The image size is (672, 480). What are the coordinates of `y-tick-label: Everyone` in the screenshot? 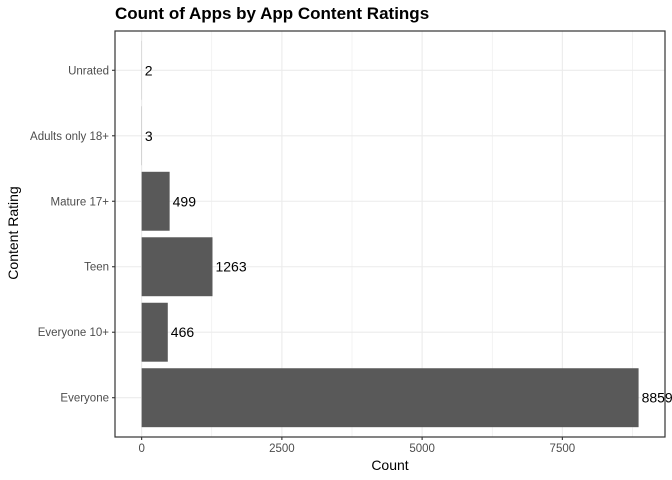 It's located at (84, 399).